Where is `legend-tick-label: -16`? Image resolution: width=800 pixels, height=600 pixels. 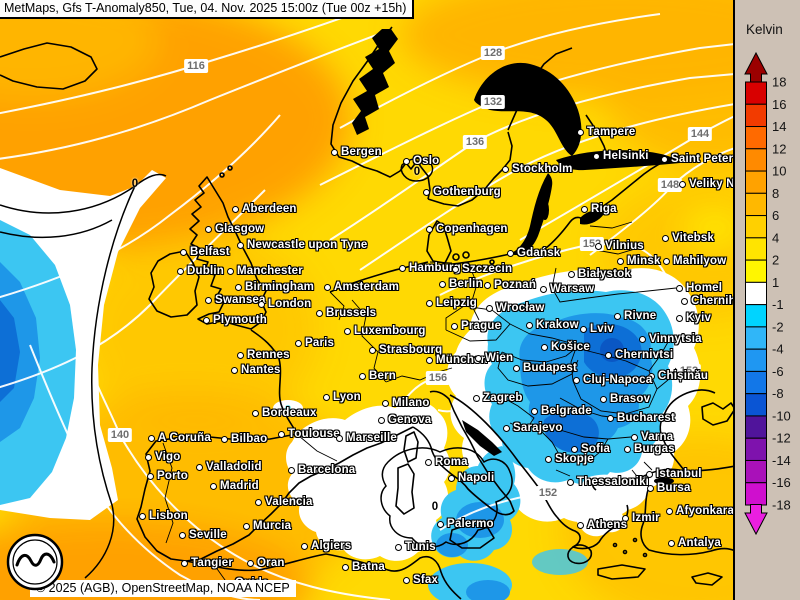 legend-tick-label: -16 is located at coordinates (781, 482).